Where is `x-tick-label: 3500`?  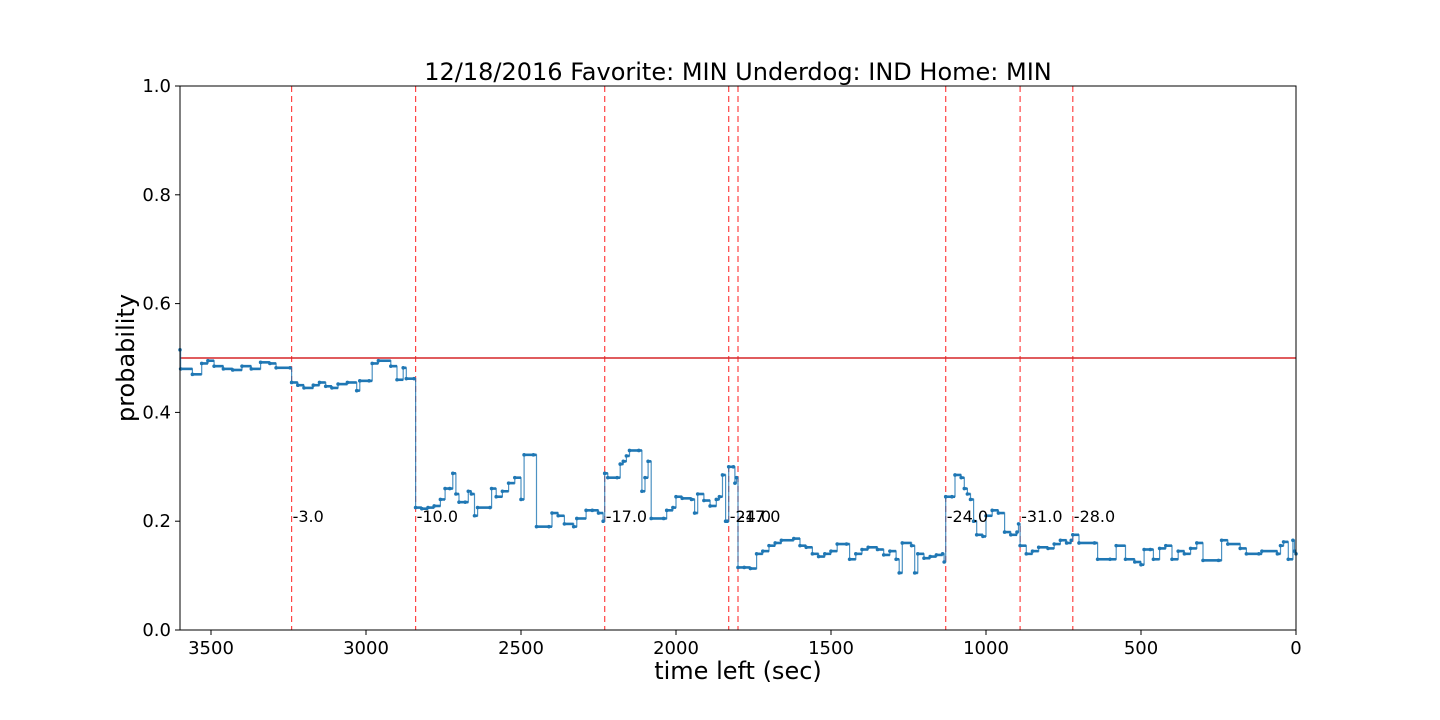
x-tick-label: 3500 is located at coordinates (211, 648).